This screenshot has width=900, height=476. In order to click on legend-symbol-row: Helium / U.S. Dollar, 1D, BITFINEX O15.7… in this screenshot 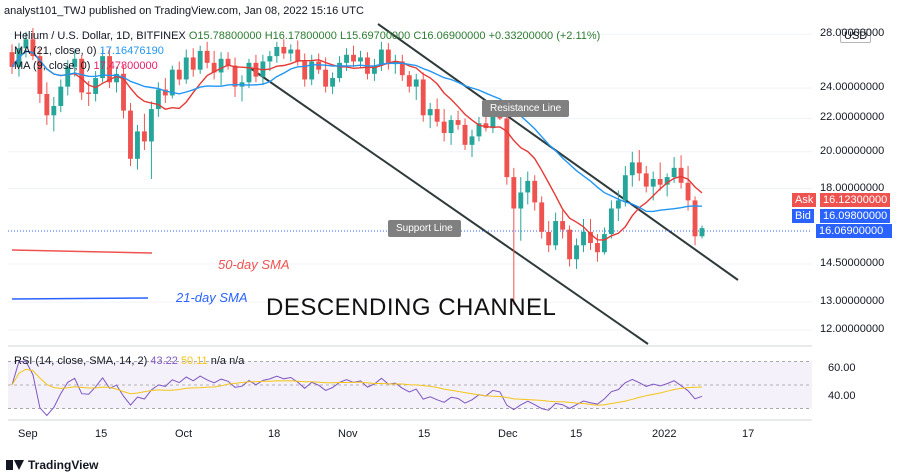, I will do `click(307, 36)`.